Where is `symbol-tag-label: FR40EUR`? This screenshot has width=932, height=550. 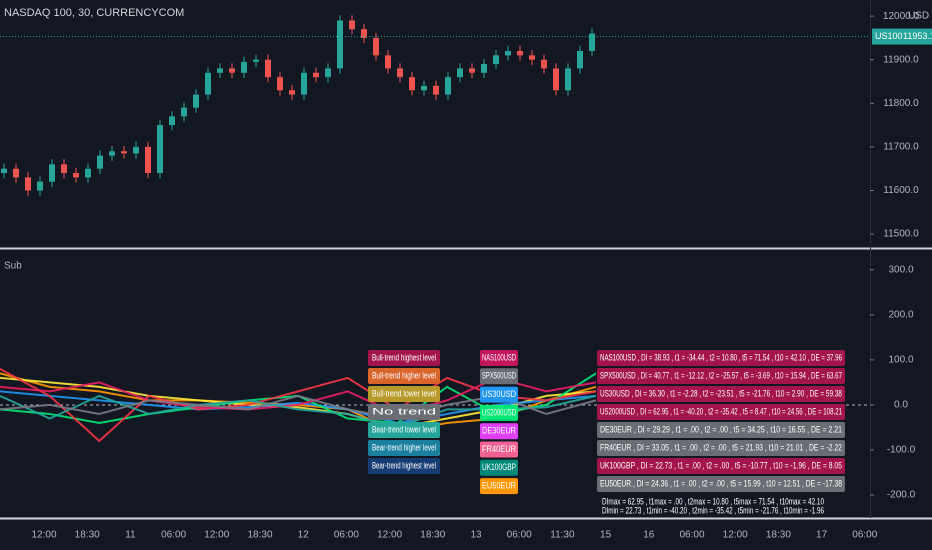
symbol-tag-label: FR40EUR is located at coordinates (499, 449).